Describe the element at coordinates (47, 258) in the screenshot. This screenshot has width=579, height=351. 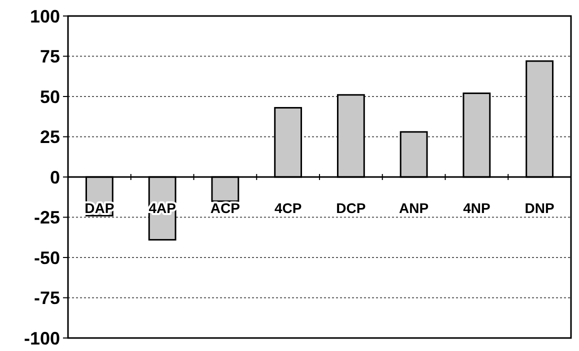
I see `y-tick-label: -50` at that location.